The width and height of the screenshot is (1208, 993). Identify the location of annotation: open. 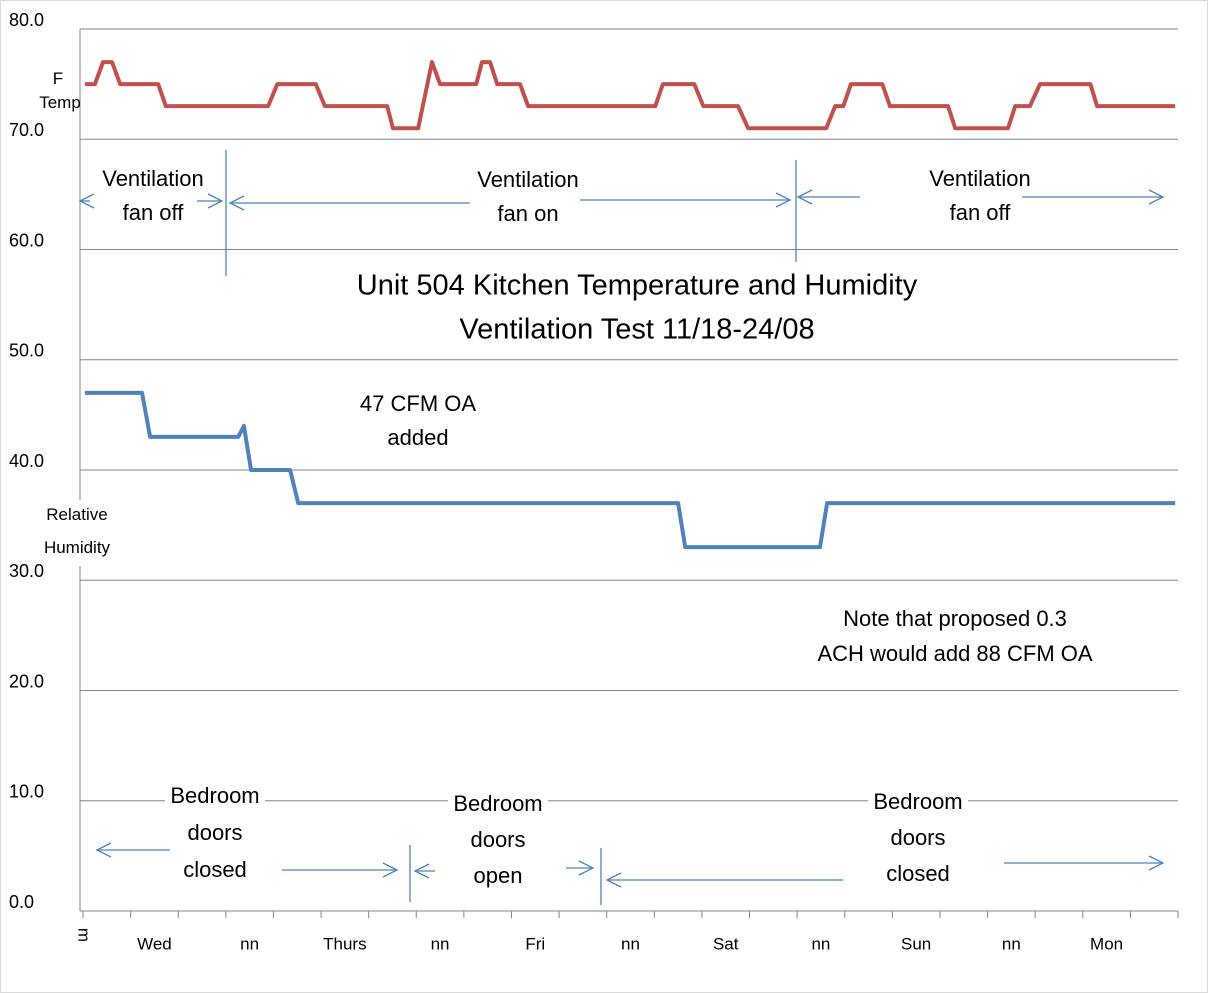
(498, 875).